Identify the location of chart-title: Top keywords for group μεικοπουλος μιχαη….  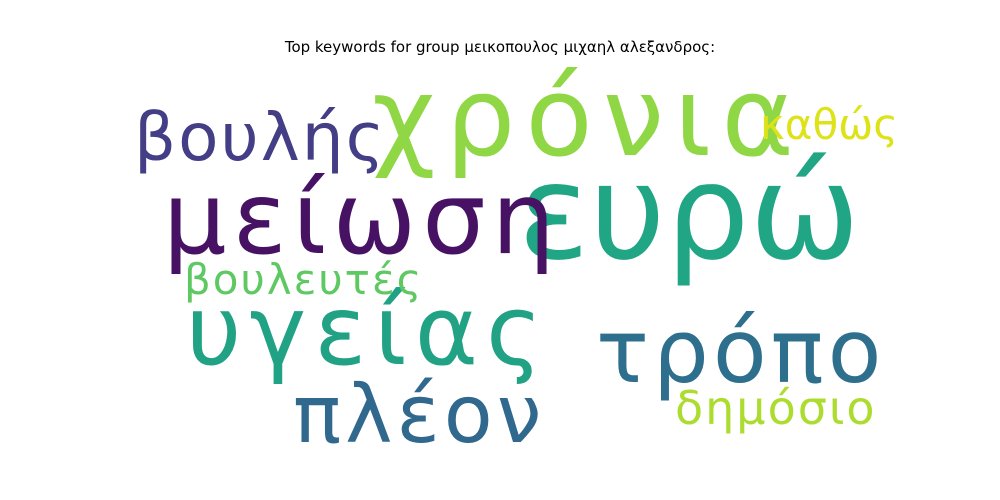
(500, 47).